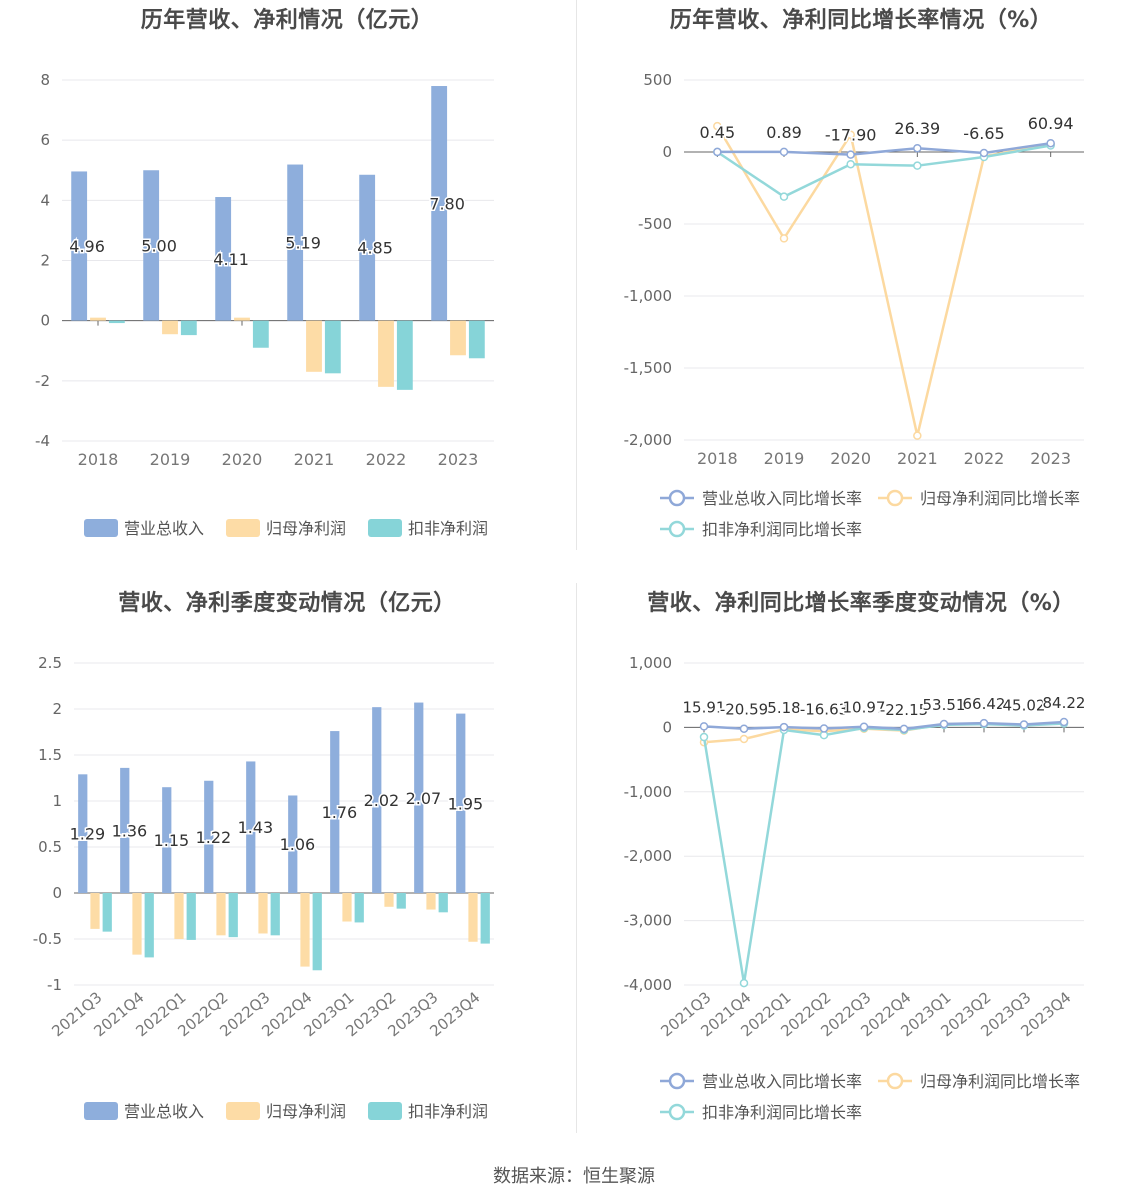 Image resolution: width=1148 pixels, height=1202 pixels. Describe the element at coordinates (864, 708) in the screenshot. I see `data-label: 10.97` at that location.